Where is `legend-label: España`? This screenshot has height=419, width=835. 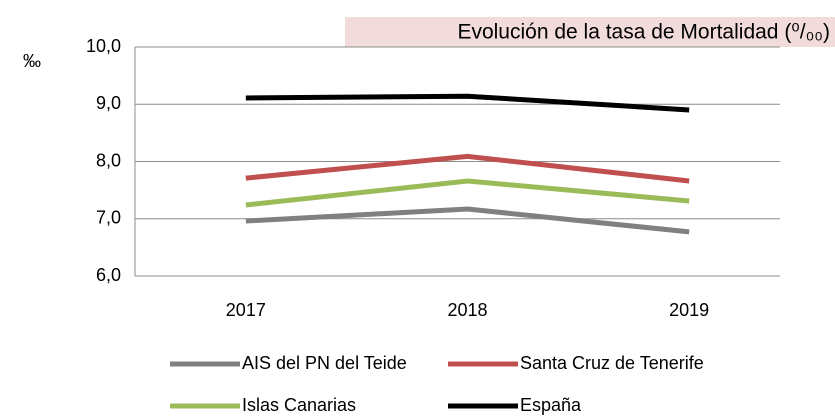
legend-label: España is located at coordinates (551, 405).